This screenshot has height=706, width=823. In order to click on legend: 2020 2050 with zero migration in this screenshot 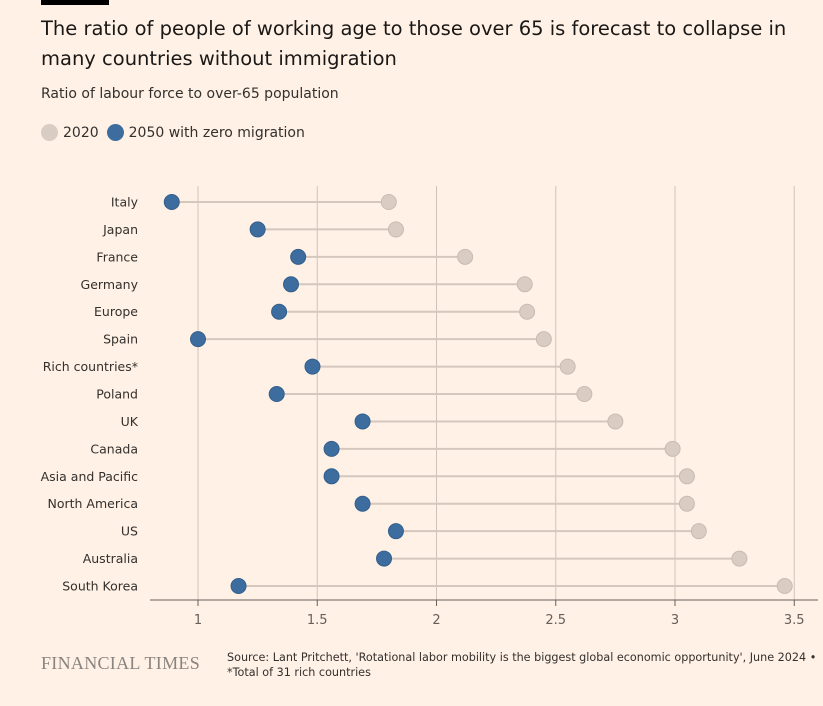, I will do `click(177, 132)`.